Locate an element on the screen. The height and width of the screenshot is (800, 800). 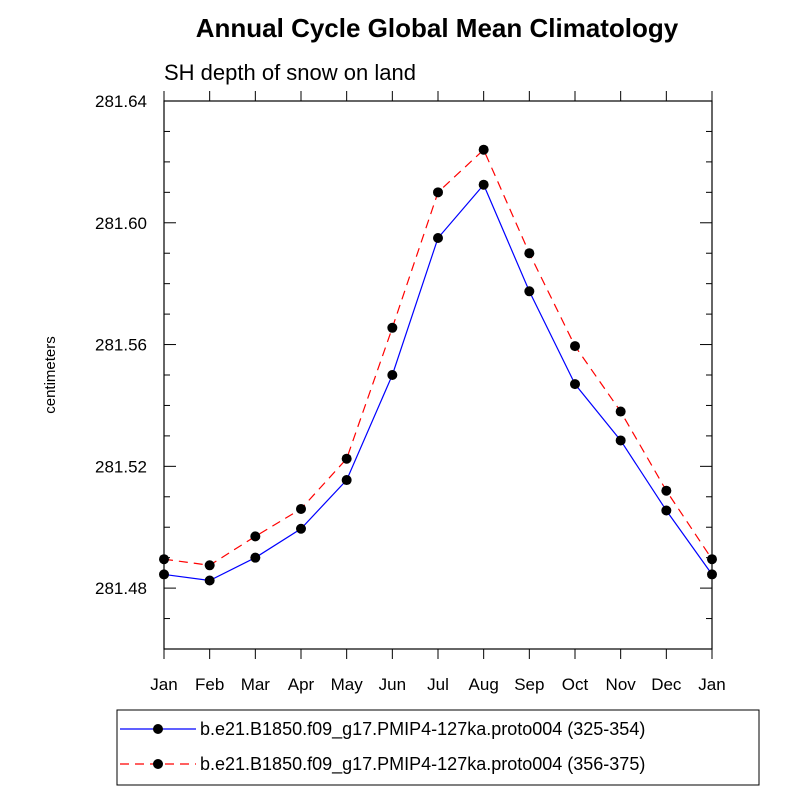
y-tick-label: 281.52 is located at coordinates (121, 466).